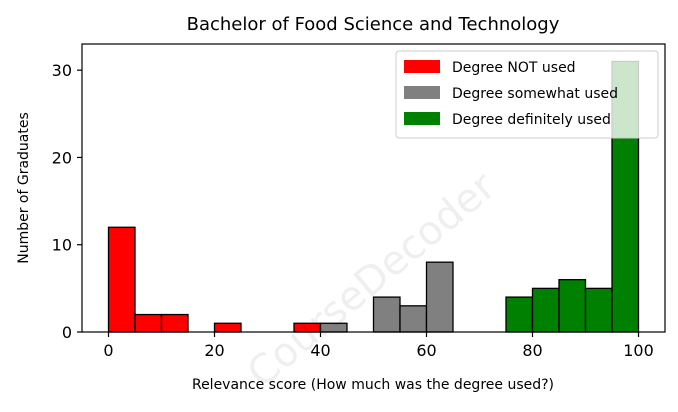 The height and width of the screenshot is (412, 678). I want to click on legend-label-not-used: Degree NOT used, so click(514, 68).